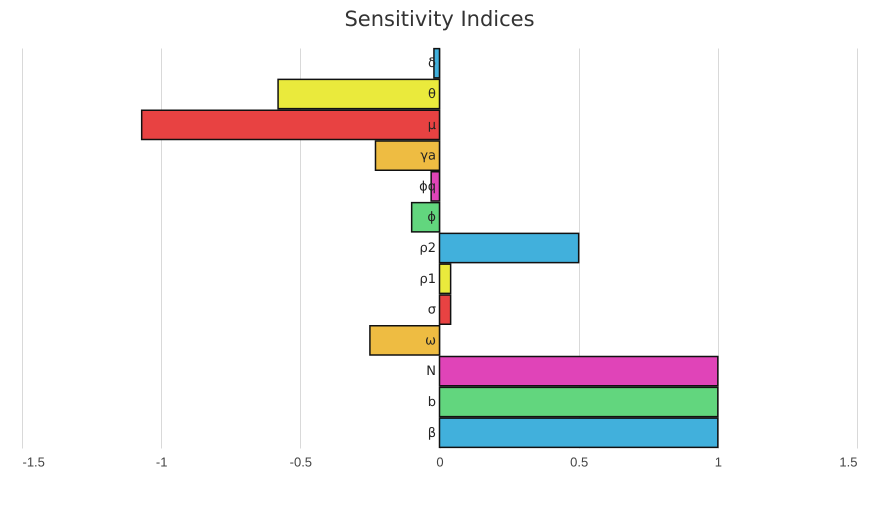 This screenshot has height=507, width=882. What do you see at coordinates (432, 310) in the screenshot?
I see `y-tick-label: σ` at bounding box center [432, 310].